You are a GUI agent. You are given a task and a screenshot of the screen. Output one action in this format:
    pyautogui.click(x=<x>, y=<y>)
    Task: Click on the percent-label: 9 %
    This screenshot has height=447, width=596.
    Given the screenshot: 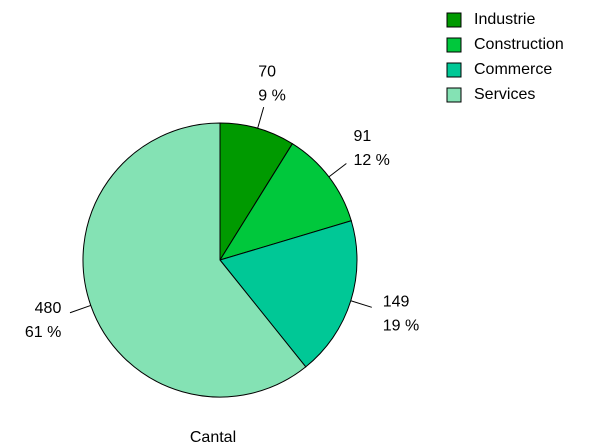 What is the action you would take?
    pyautogui.click(x=272, y=95)
    